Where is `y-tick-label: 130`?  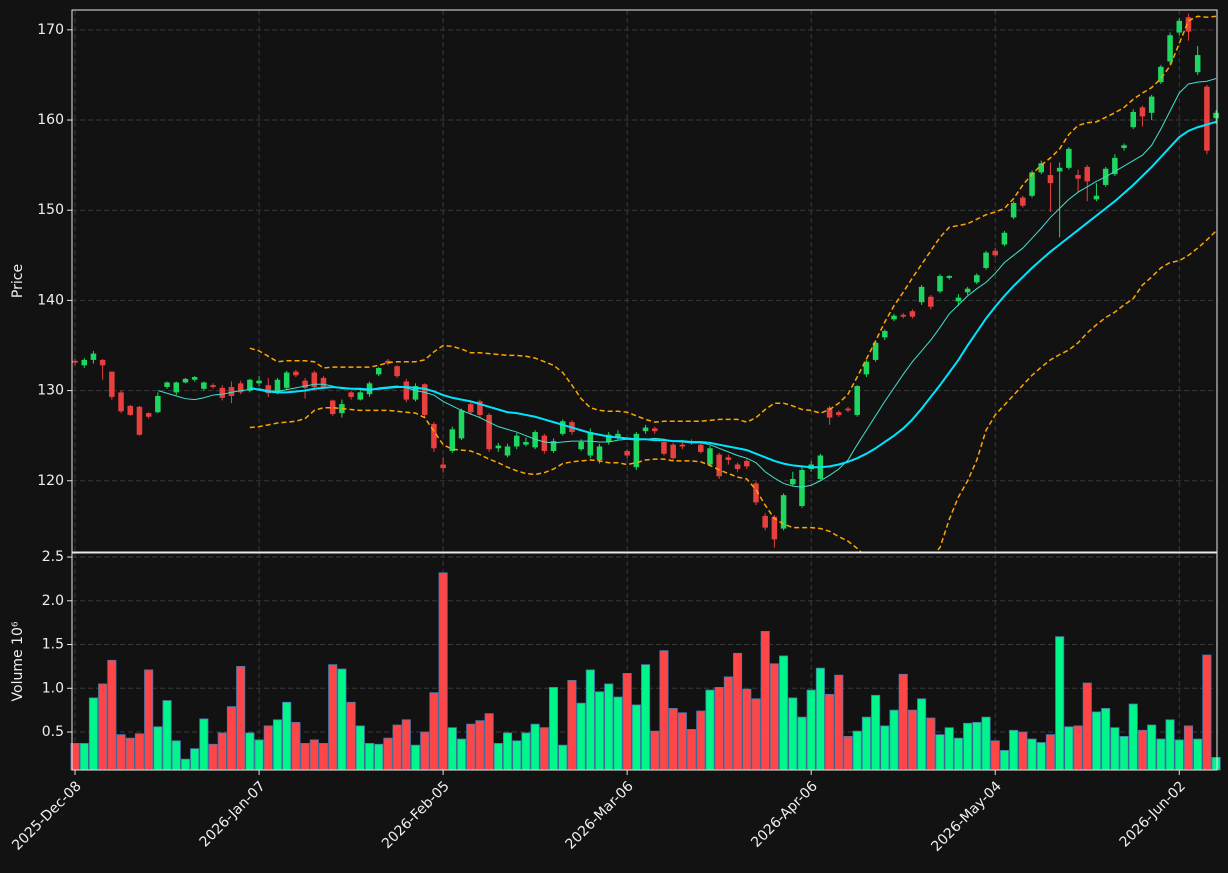 y-tick-label: 130 is located at coordinates (50, 391).